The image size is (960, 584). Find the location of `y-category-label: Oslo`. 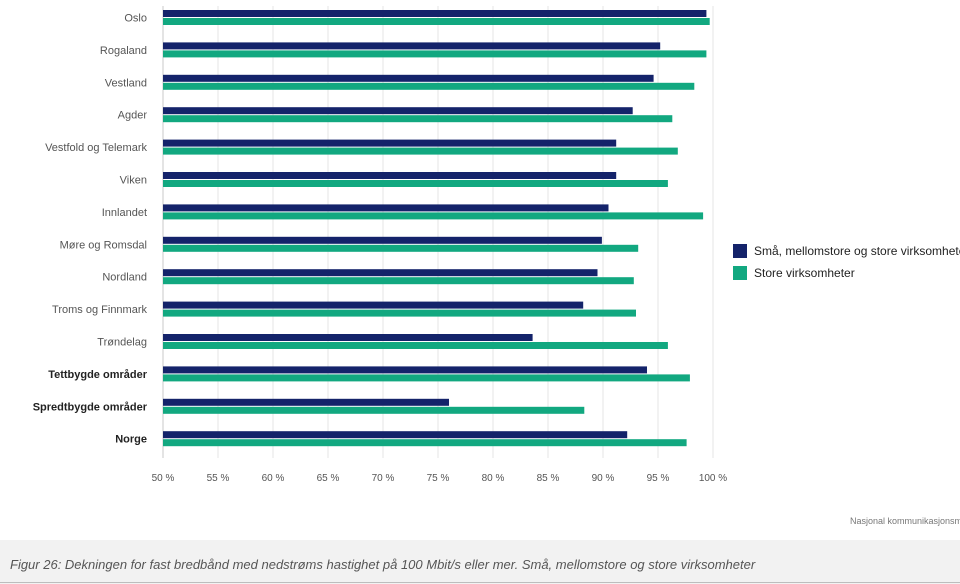

y-category-label: Oslo is located at coordinates (135, 19).